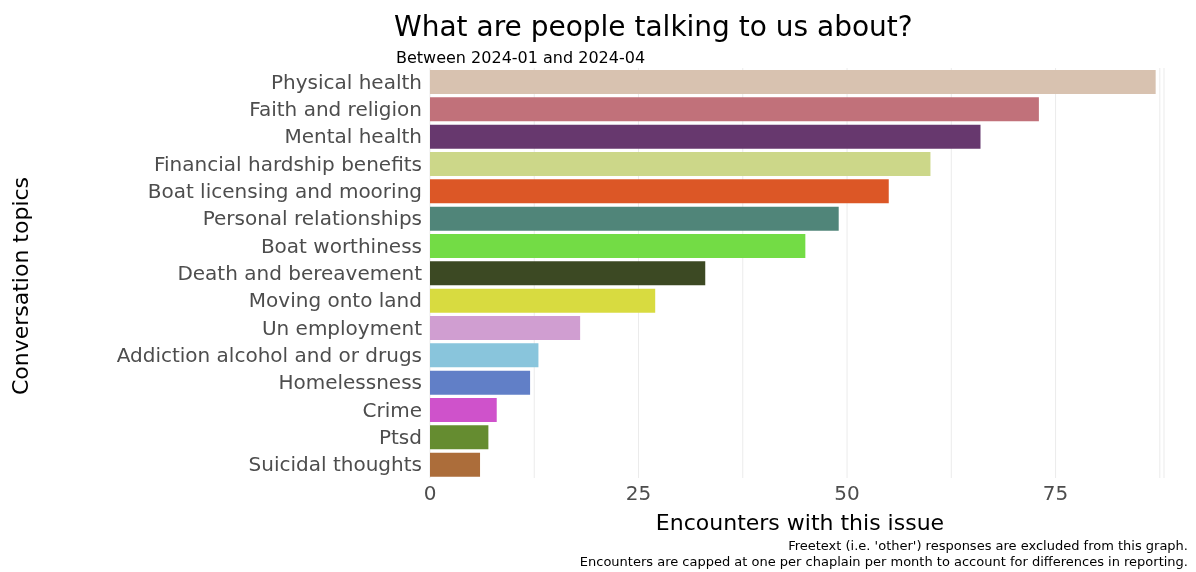  What do you see at coordinates (284, 191) in the screenshot?
I see `y-tick-label: Boat licensing and mooring` at bounding box center [284, 191].